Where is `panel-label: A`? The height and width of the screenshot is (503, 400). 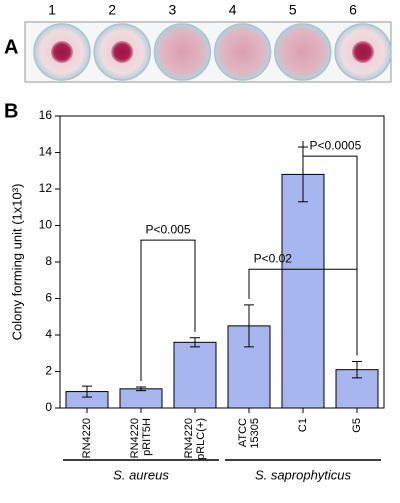 panel-label: A is located at coordinates (11, 47).